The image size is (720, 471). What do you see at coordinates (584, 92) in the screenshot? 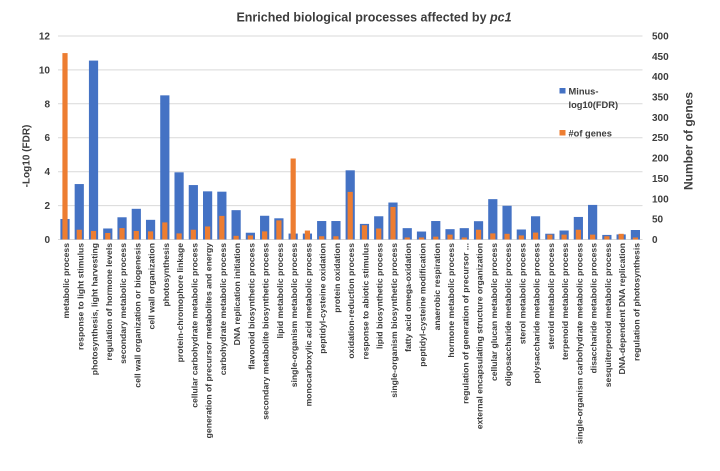
I see `svg-text: Minus-` at bounding box center [584, 92].